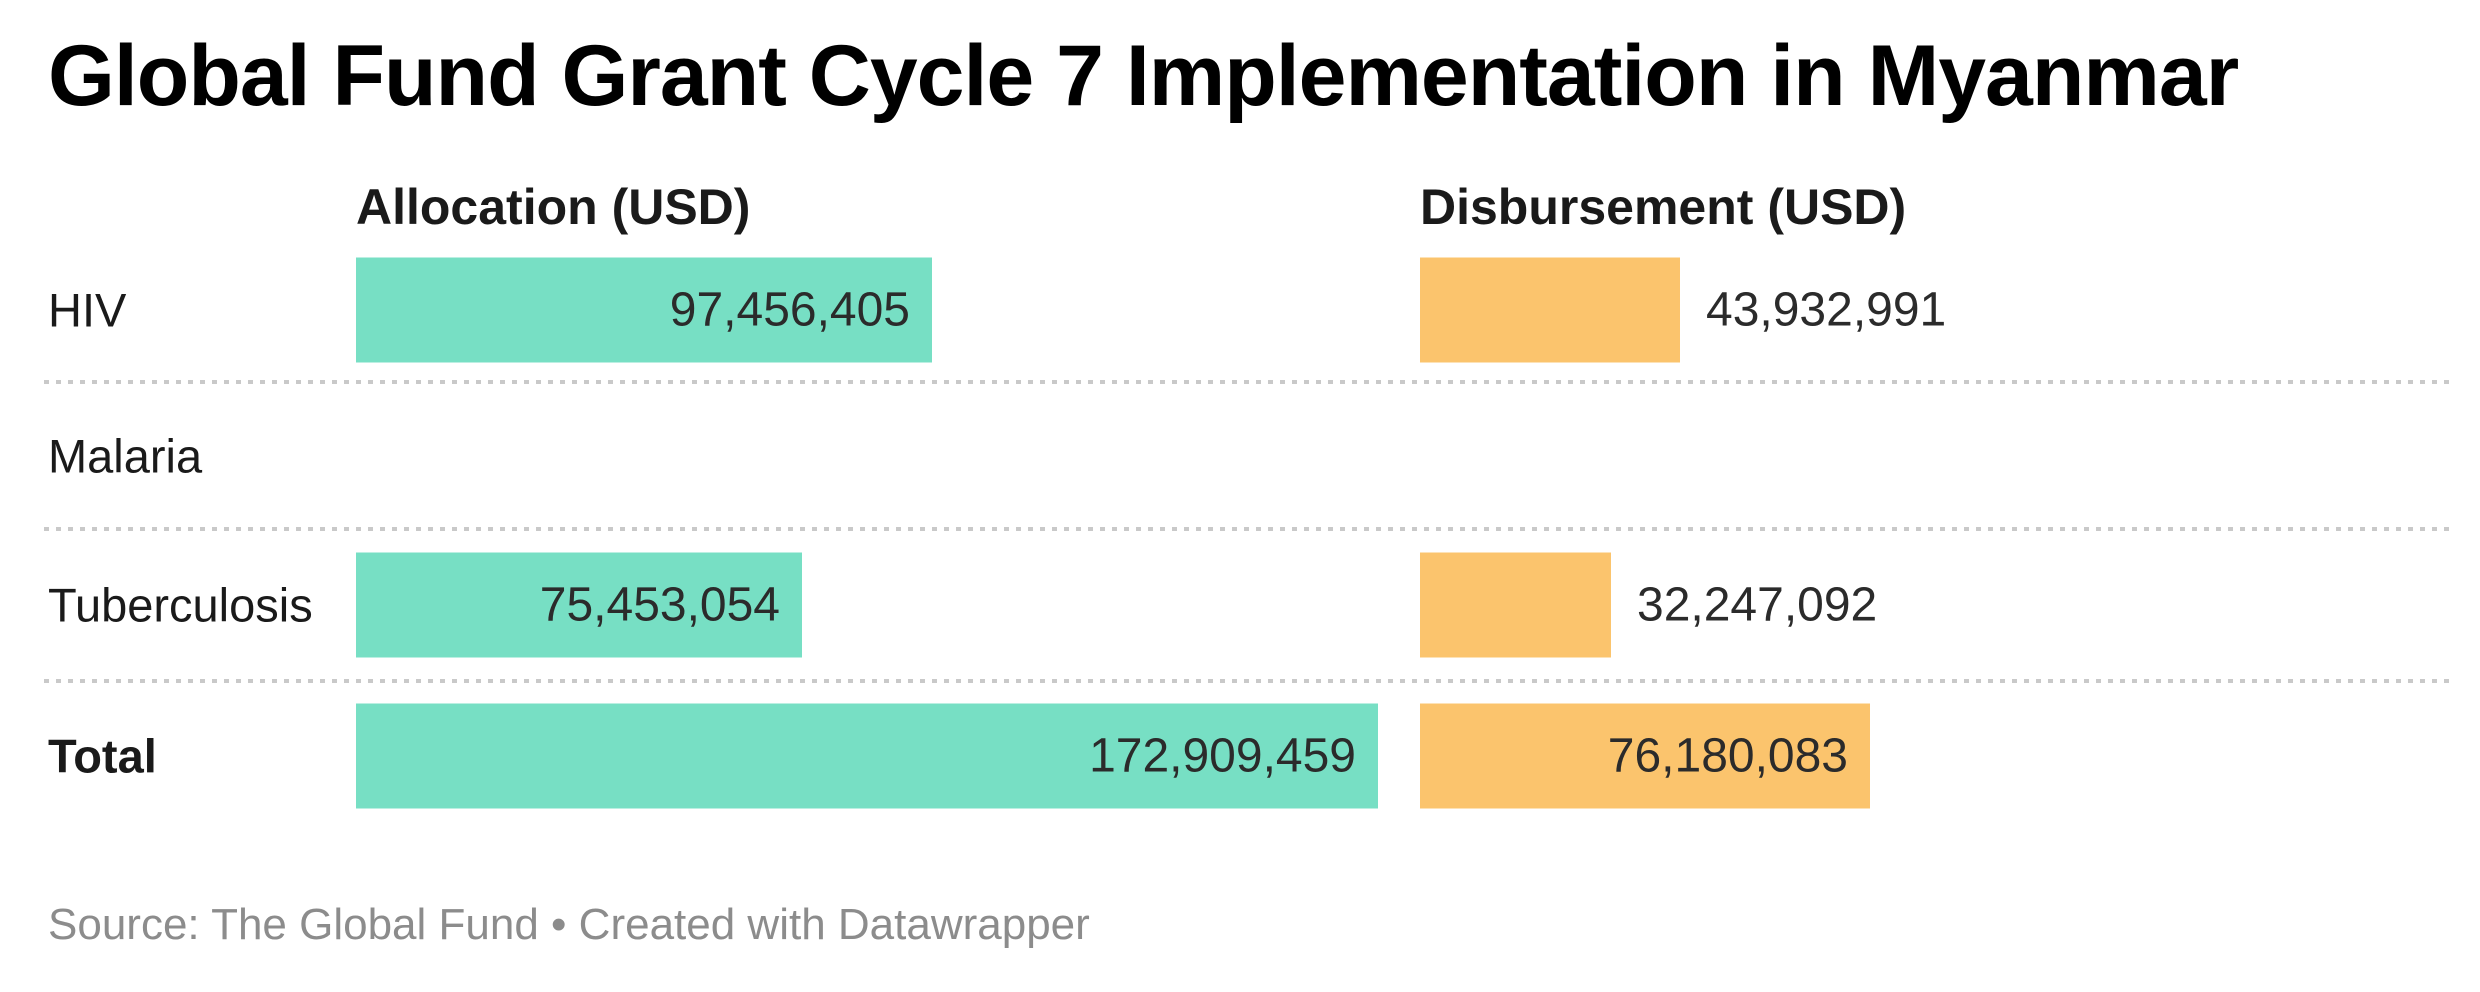 Image resolution: width=2480 pixels, height=992 pixels. What do you see at coordinates (553, 207) in the screenshot?
I see `column-header-allocation: Allocation (USD)` at bounding box center [553, 207].